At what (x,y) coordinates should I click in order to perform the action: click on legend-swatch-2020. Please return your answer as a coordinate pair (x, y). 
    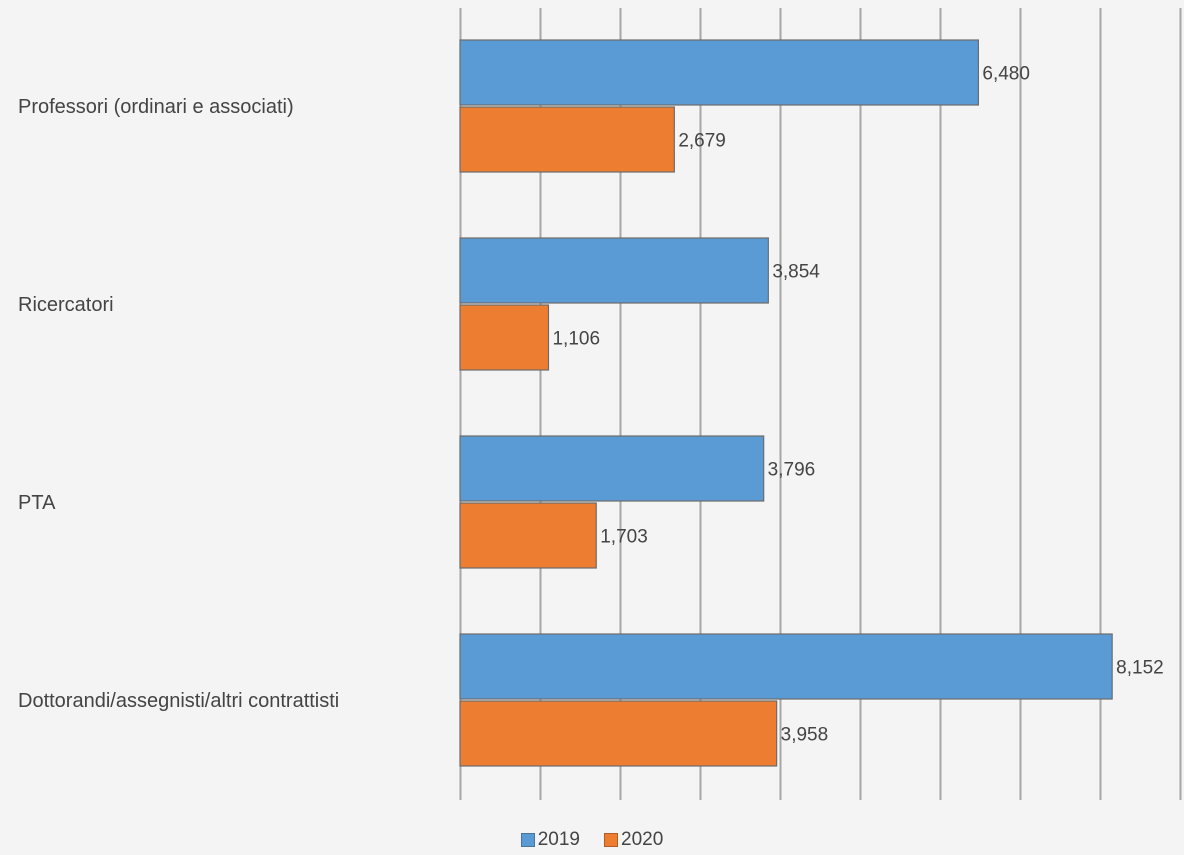
    Looking at the image, I should click on (611, 840).